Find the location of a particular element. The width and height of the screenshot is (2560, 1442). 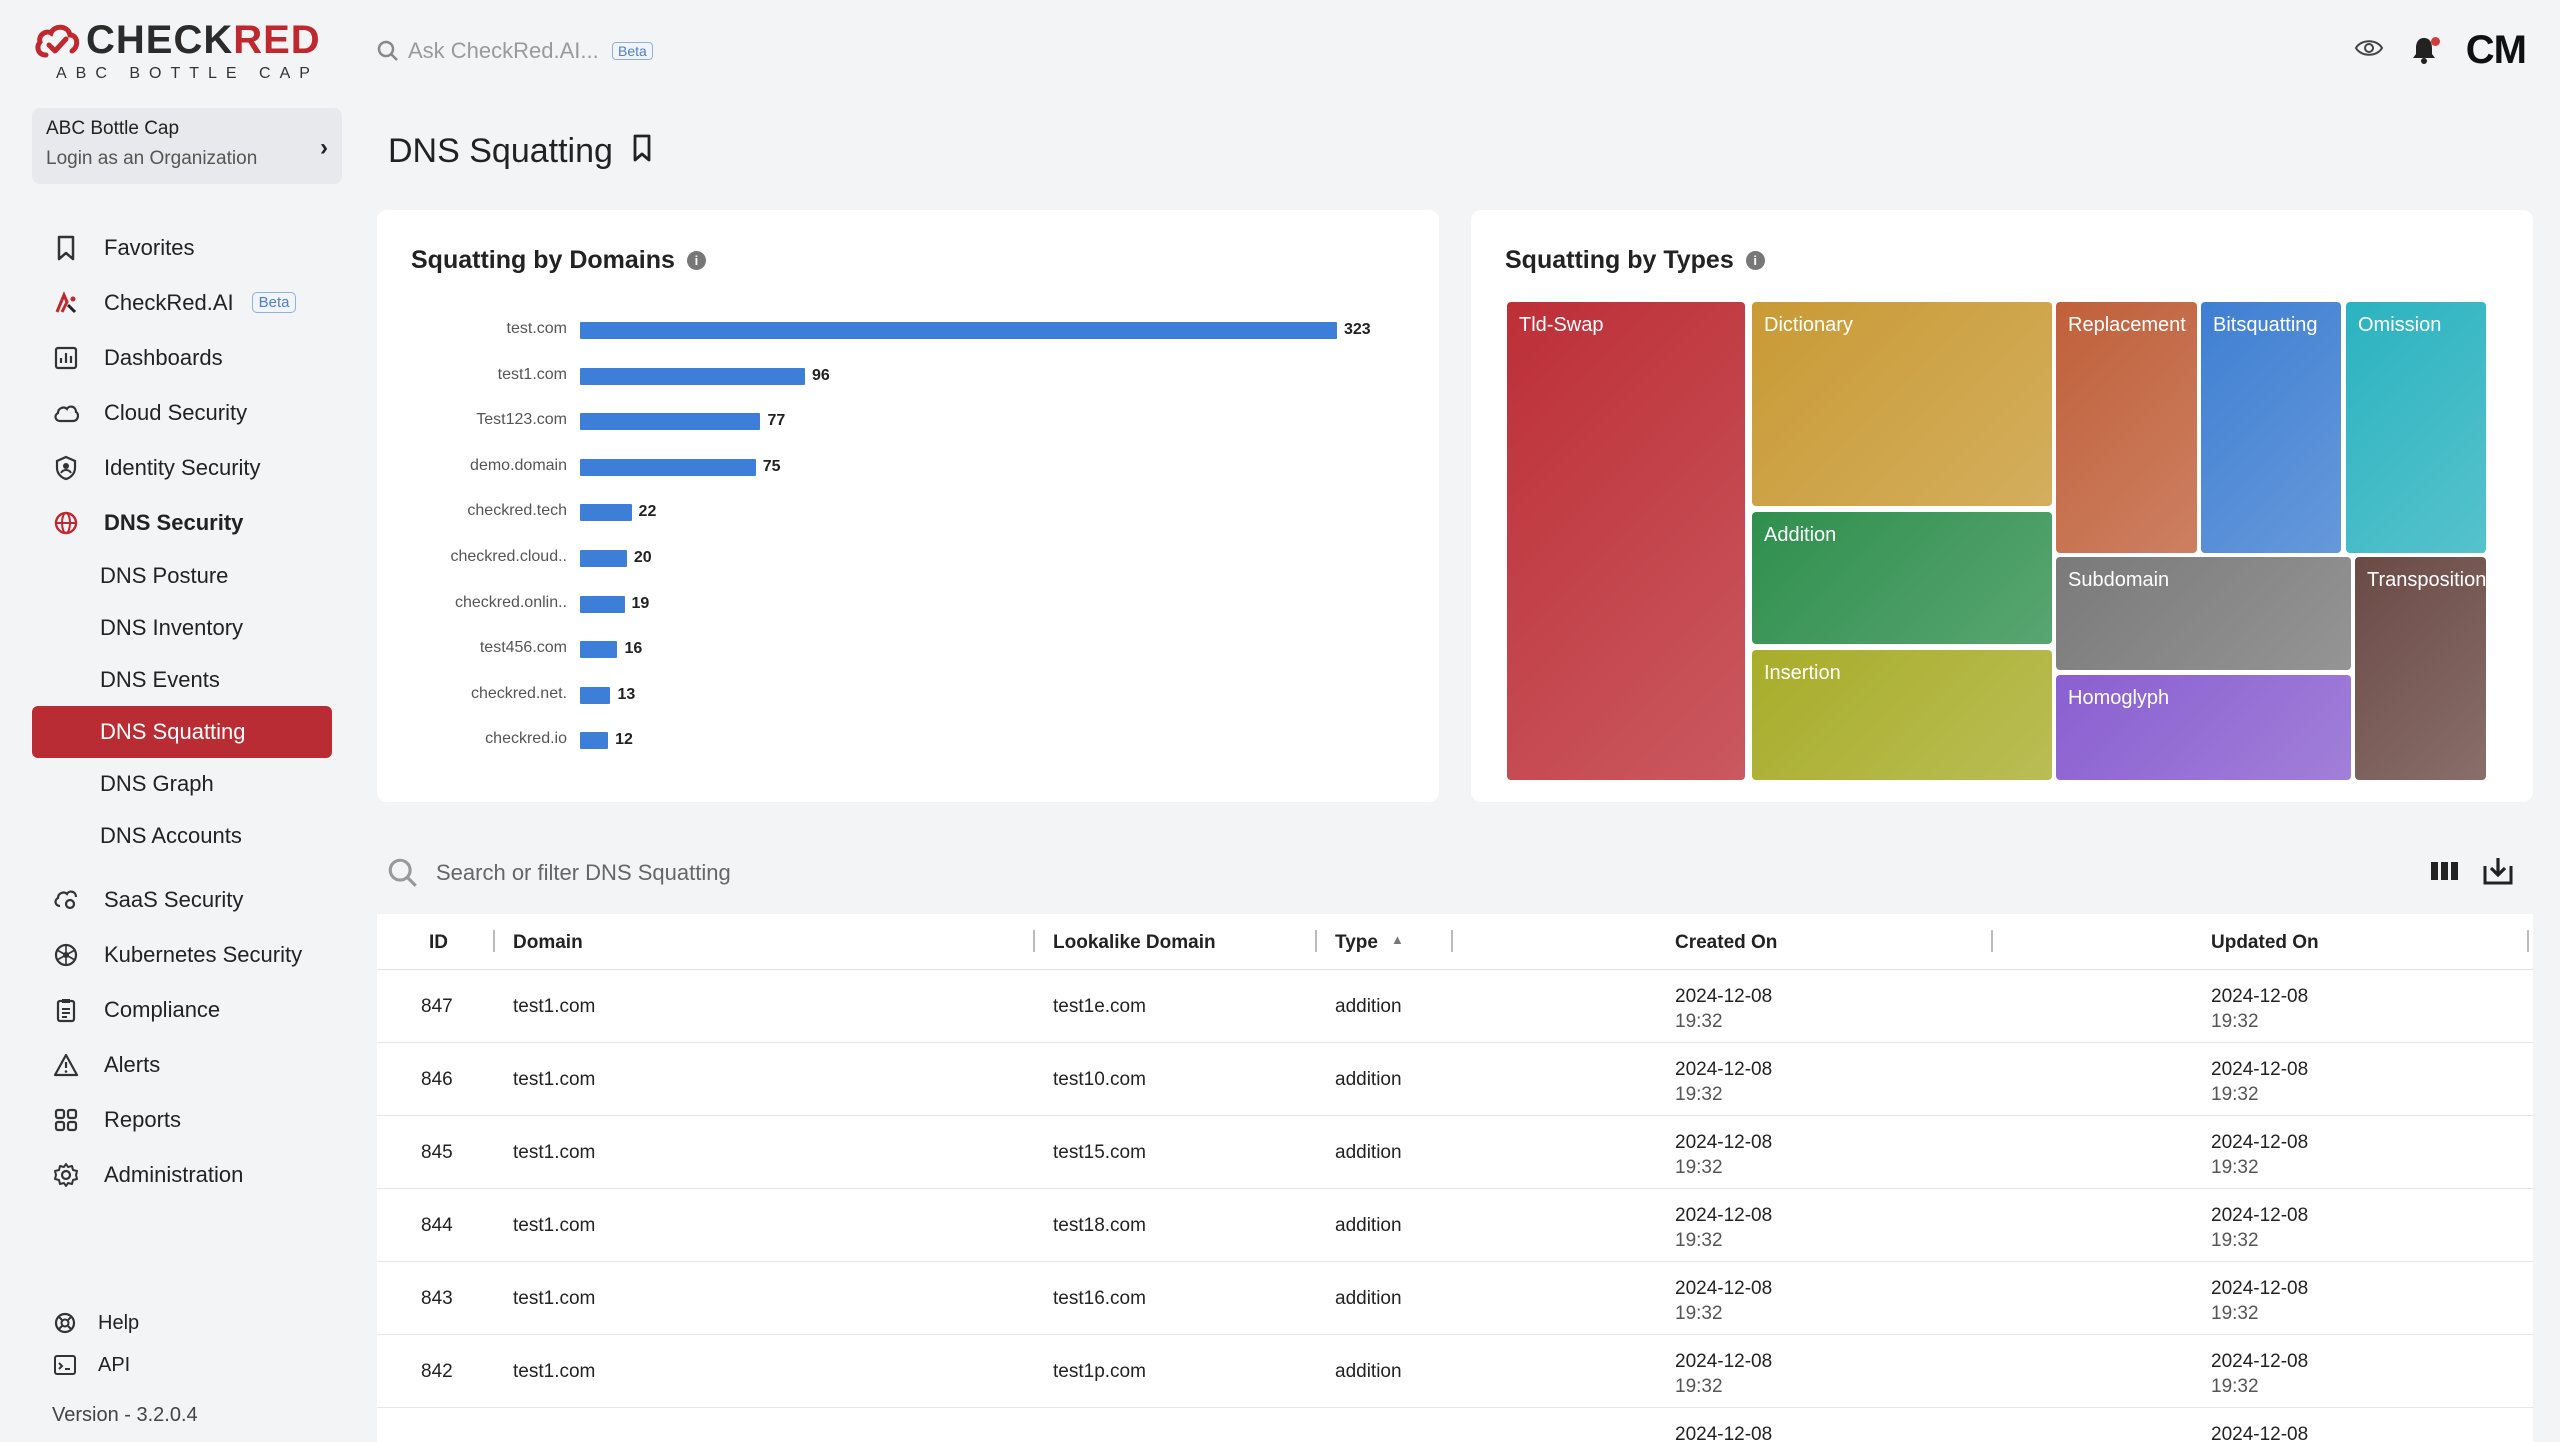

sidebar-item-kubernetes-security: Kubernetes Security is located at coordinates (182, 954).